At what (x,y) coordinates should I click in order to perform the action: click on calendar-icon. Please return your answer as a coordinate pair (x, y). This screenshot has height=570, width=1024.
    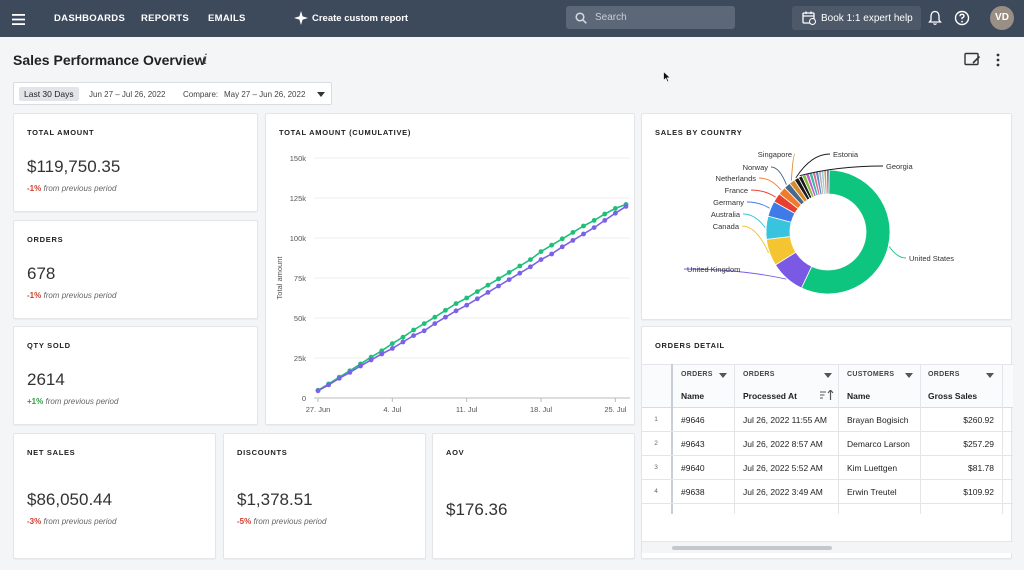
    Looking at the image, I should click on (809, 18).